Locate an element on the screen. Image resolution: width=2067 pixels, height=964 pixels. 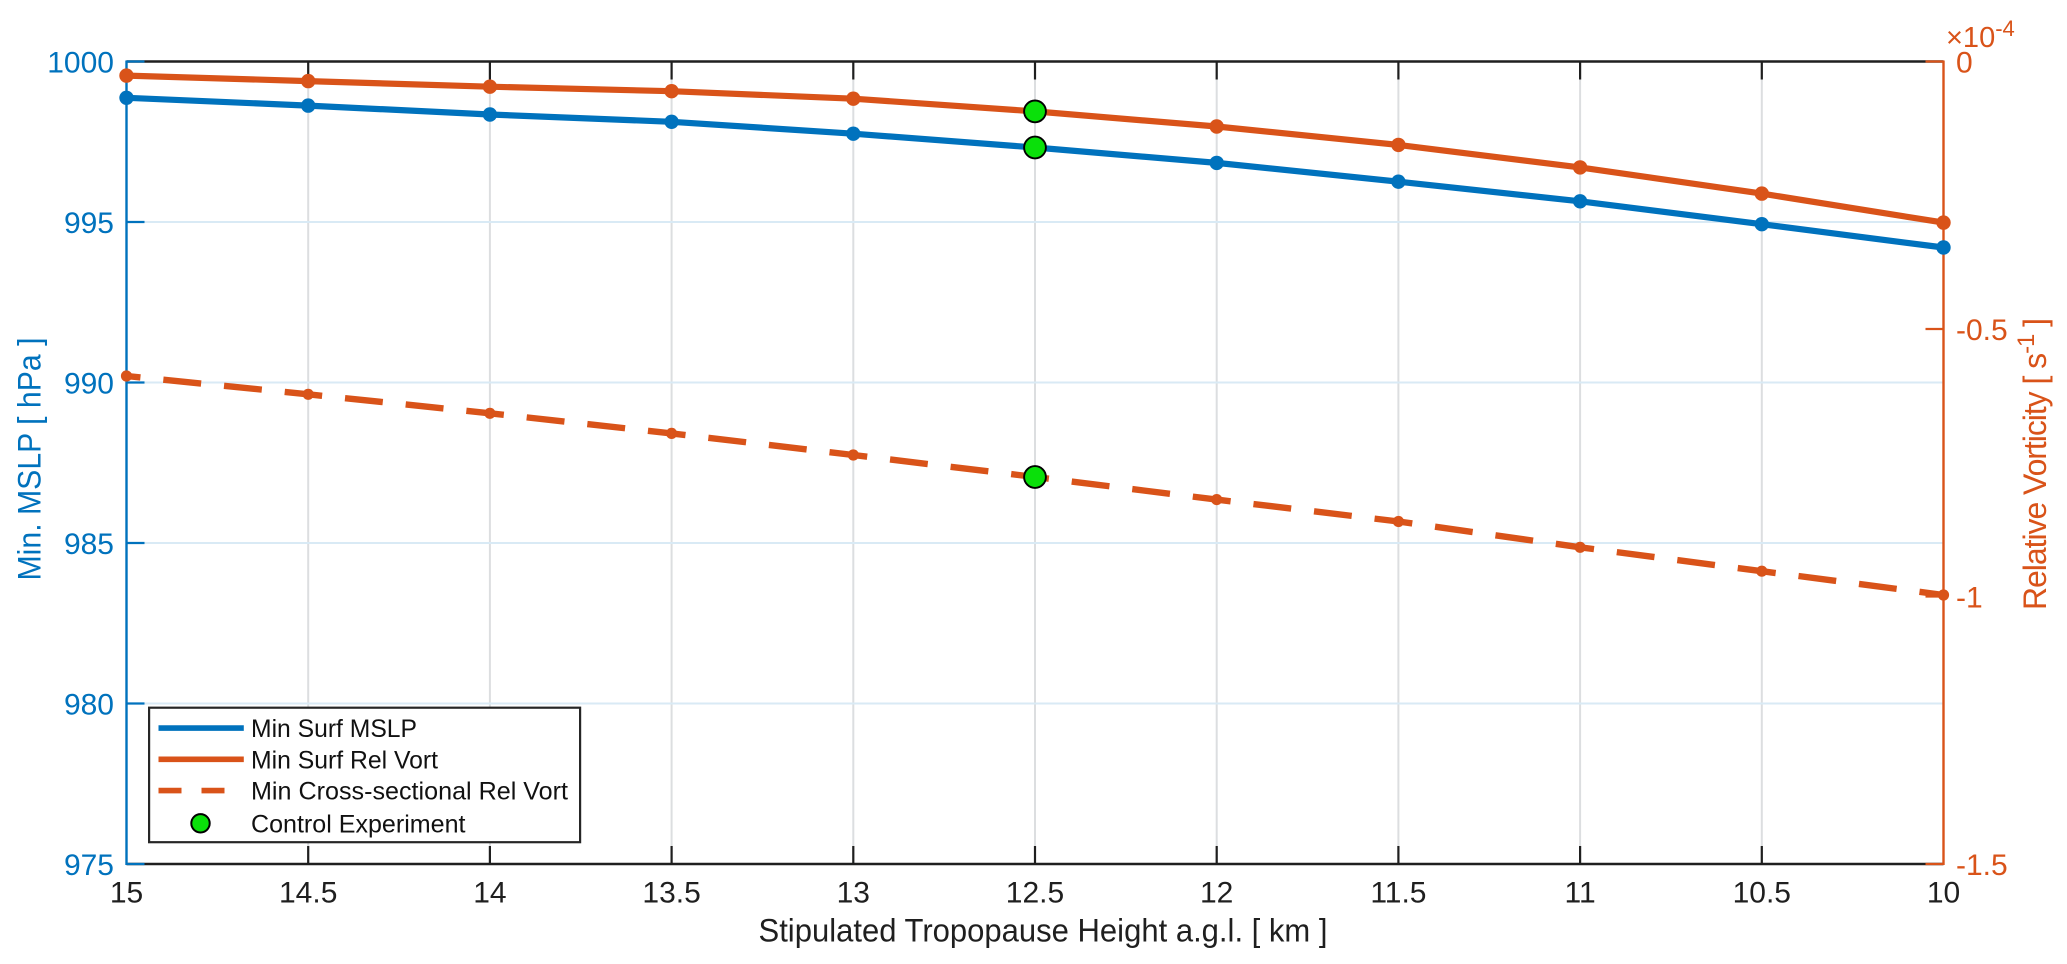
svg-text: 15 is located at coordinates (126, 893).